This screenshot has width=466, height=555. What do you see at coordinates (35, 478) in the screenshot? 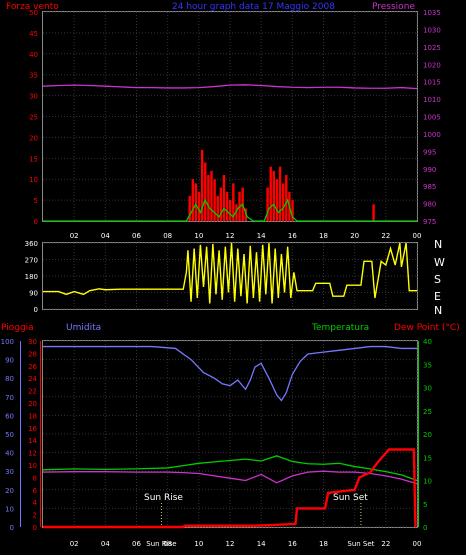
I see `rain-axis-tick: 8` at bounding box center [35, 478].